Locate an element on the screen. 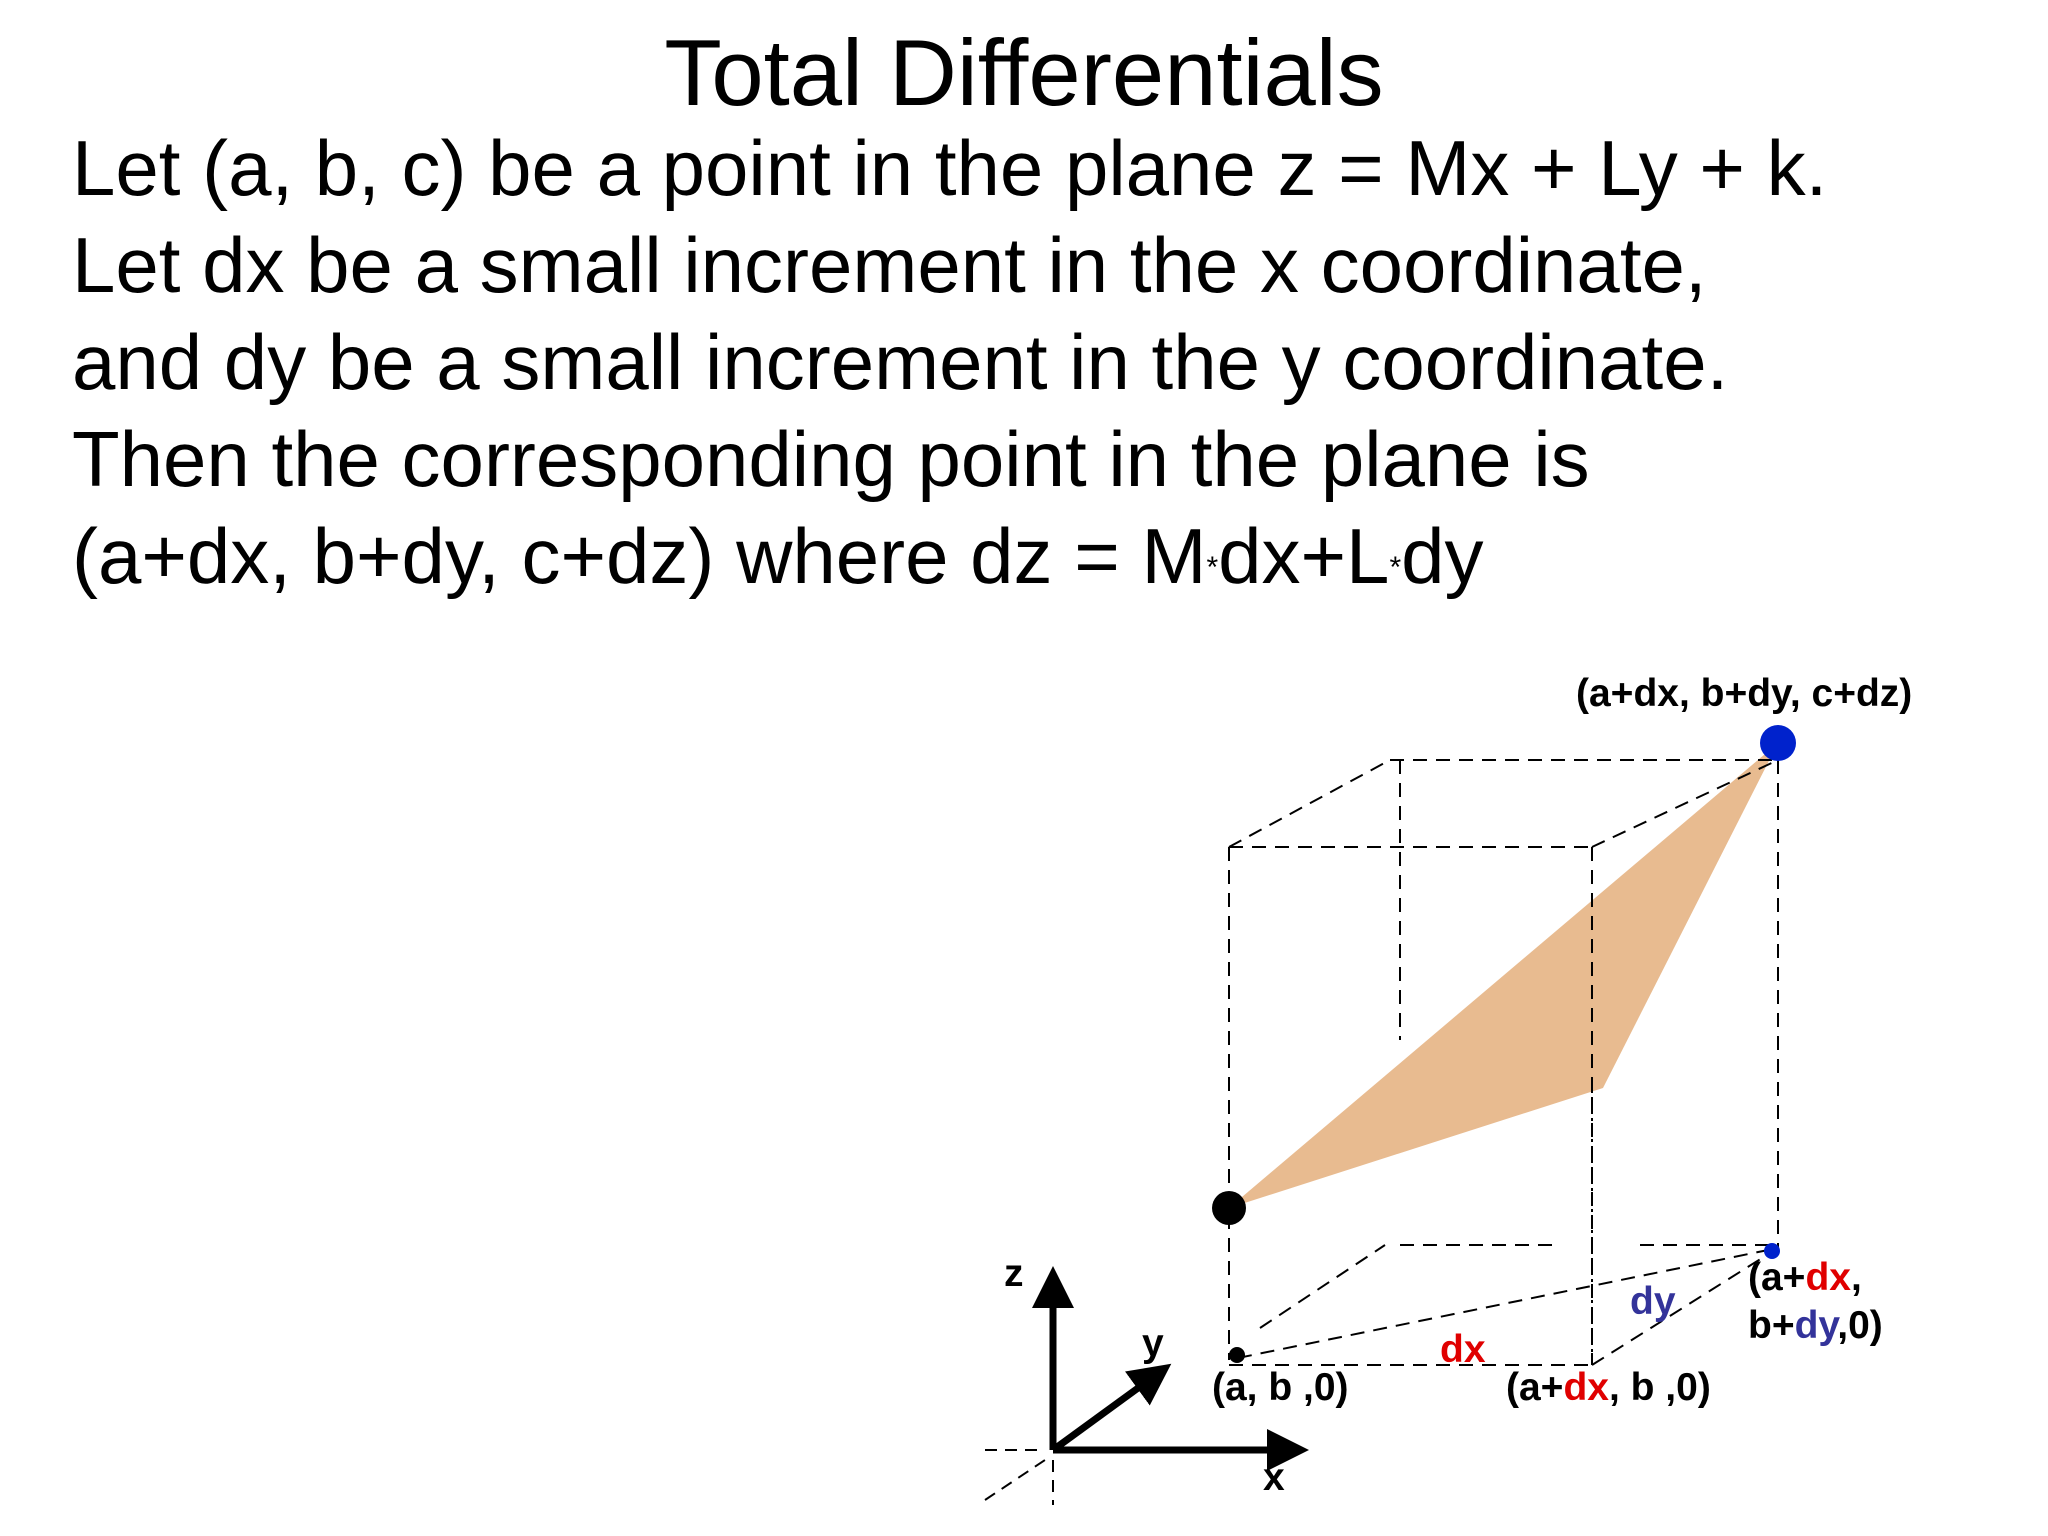  xy-point-line1-dx: dx is located at coordinates (1828, 1277).